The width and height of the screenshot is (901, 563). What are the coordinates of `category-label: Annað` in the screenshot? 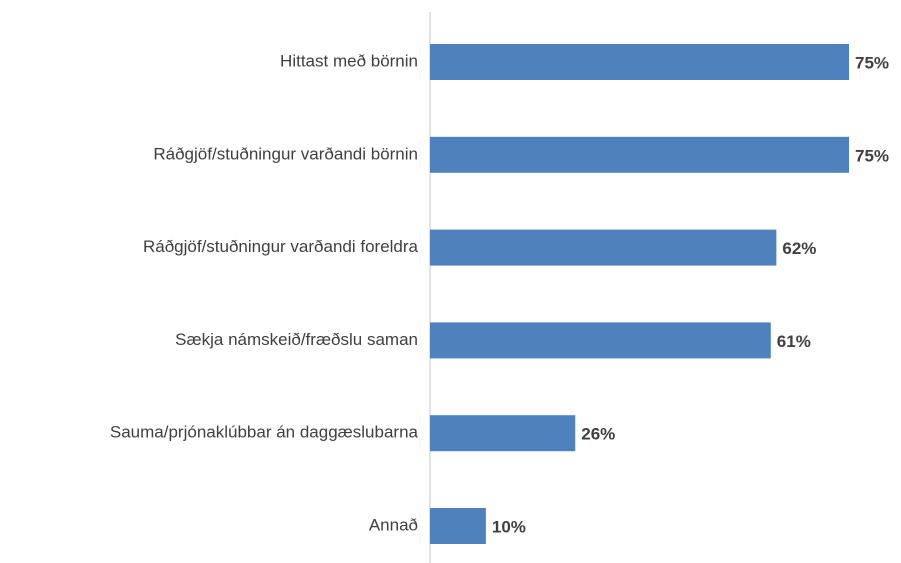 It's located at (393, 524).